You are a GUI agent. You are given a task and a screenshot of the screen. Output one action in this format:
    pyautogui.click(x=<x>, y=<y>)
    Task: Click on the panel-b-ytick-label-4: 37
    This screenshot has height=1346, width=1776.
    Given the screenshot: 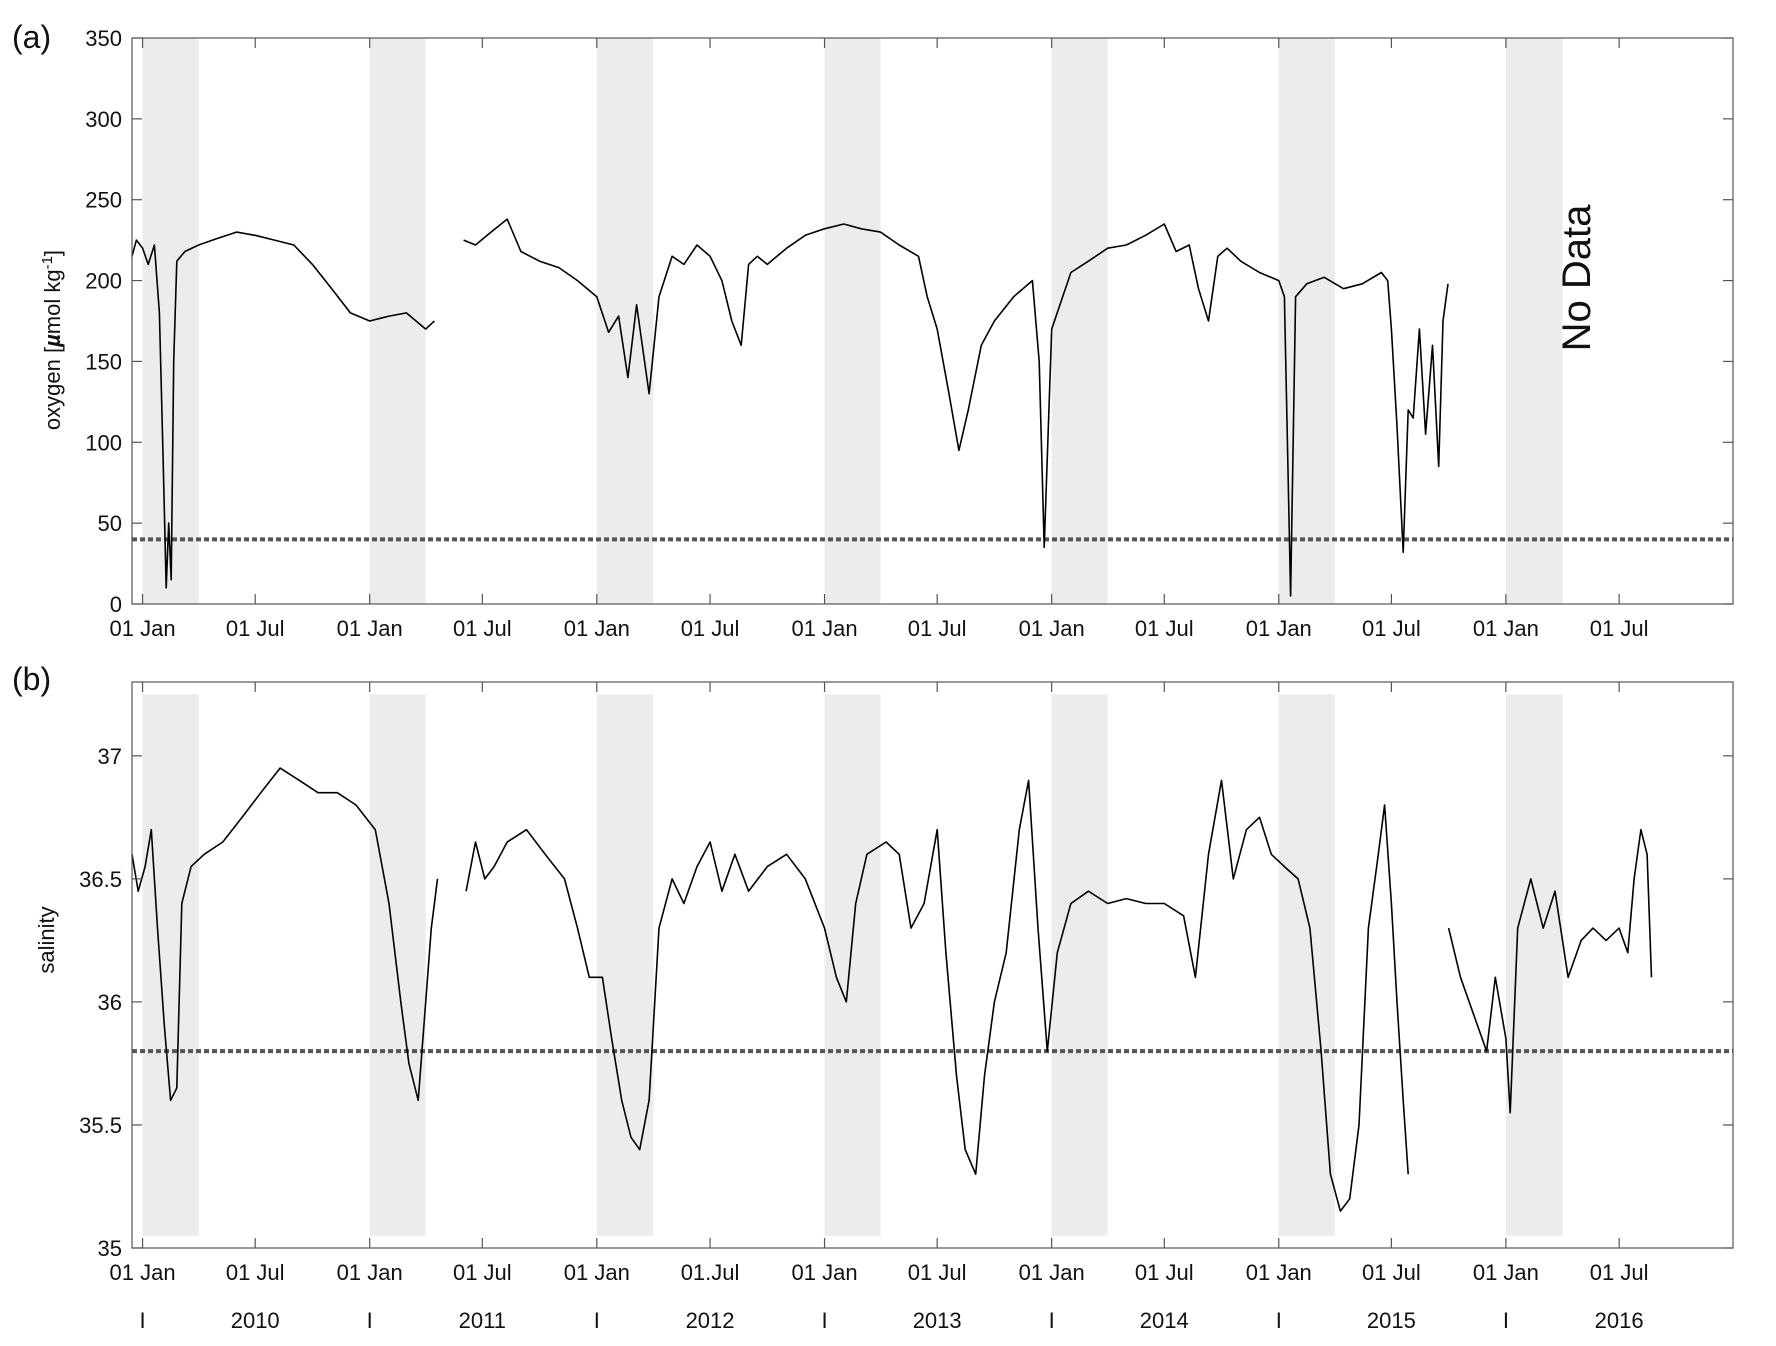 What is the action you would take?
    pyautogui.click(x=110, y=756)
    